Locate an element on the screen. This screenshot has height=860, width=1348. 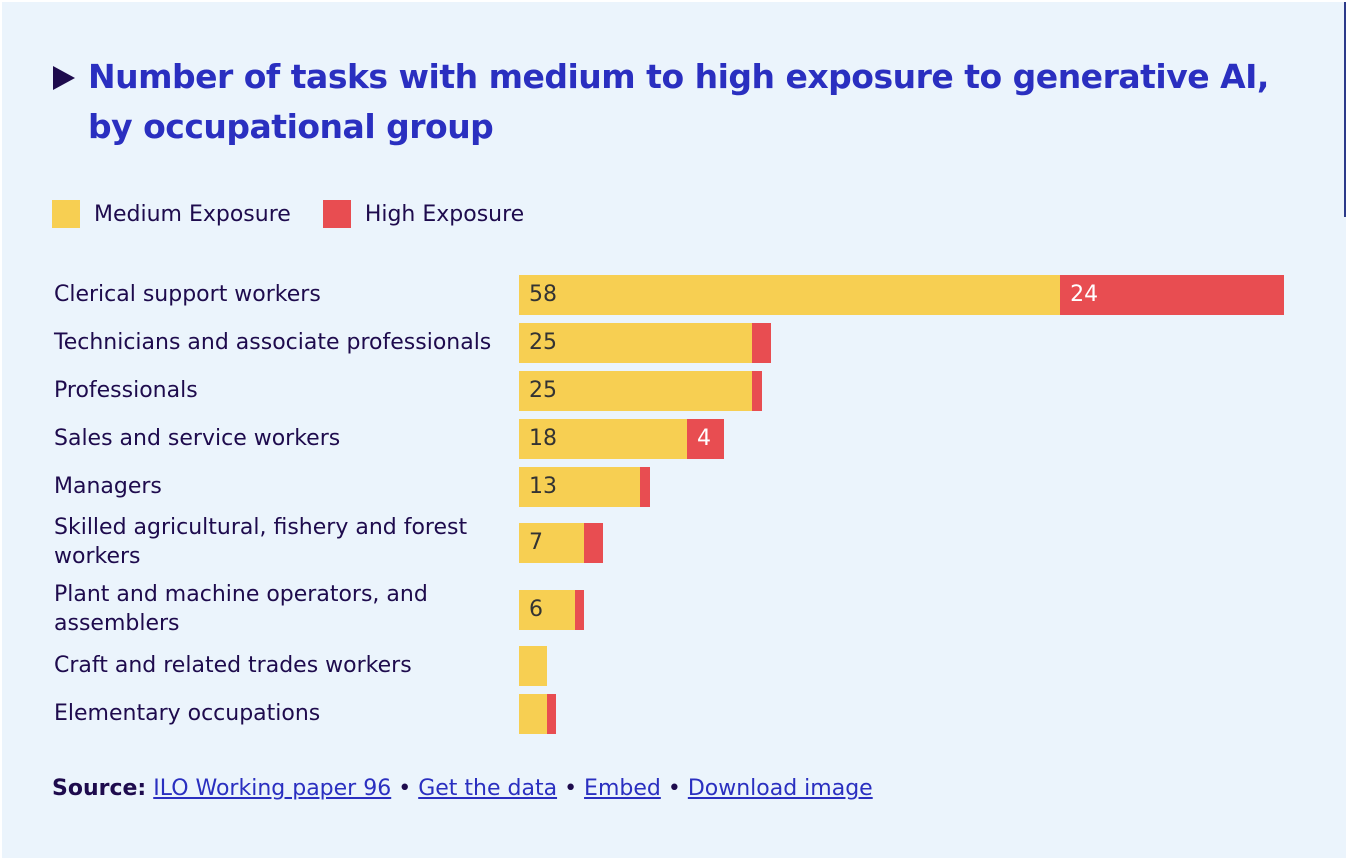
data-label: 13 is located at coordinates (543, 486).